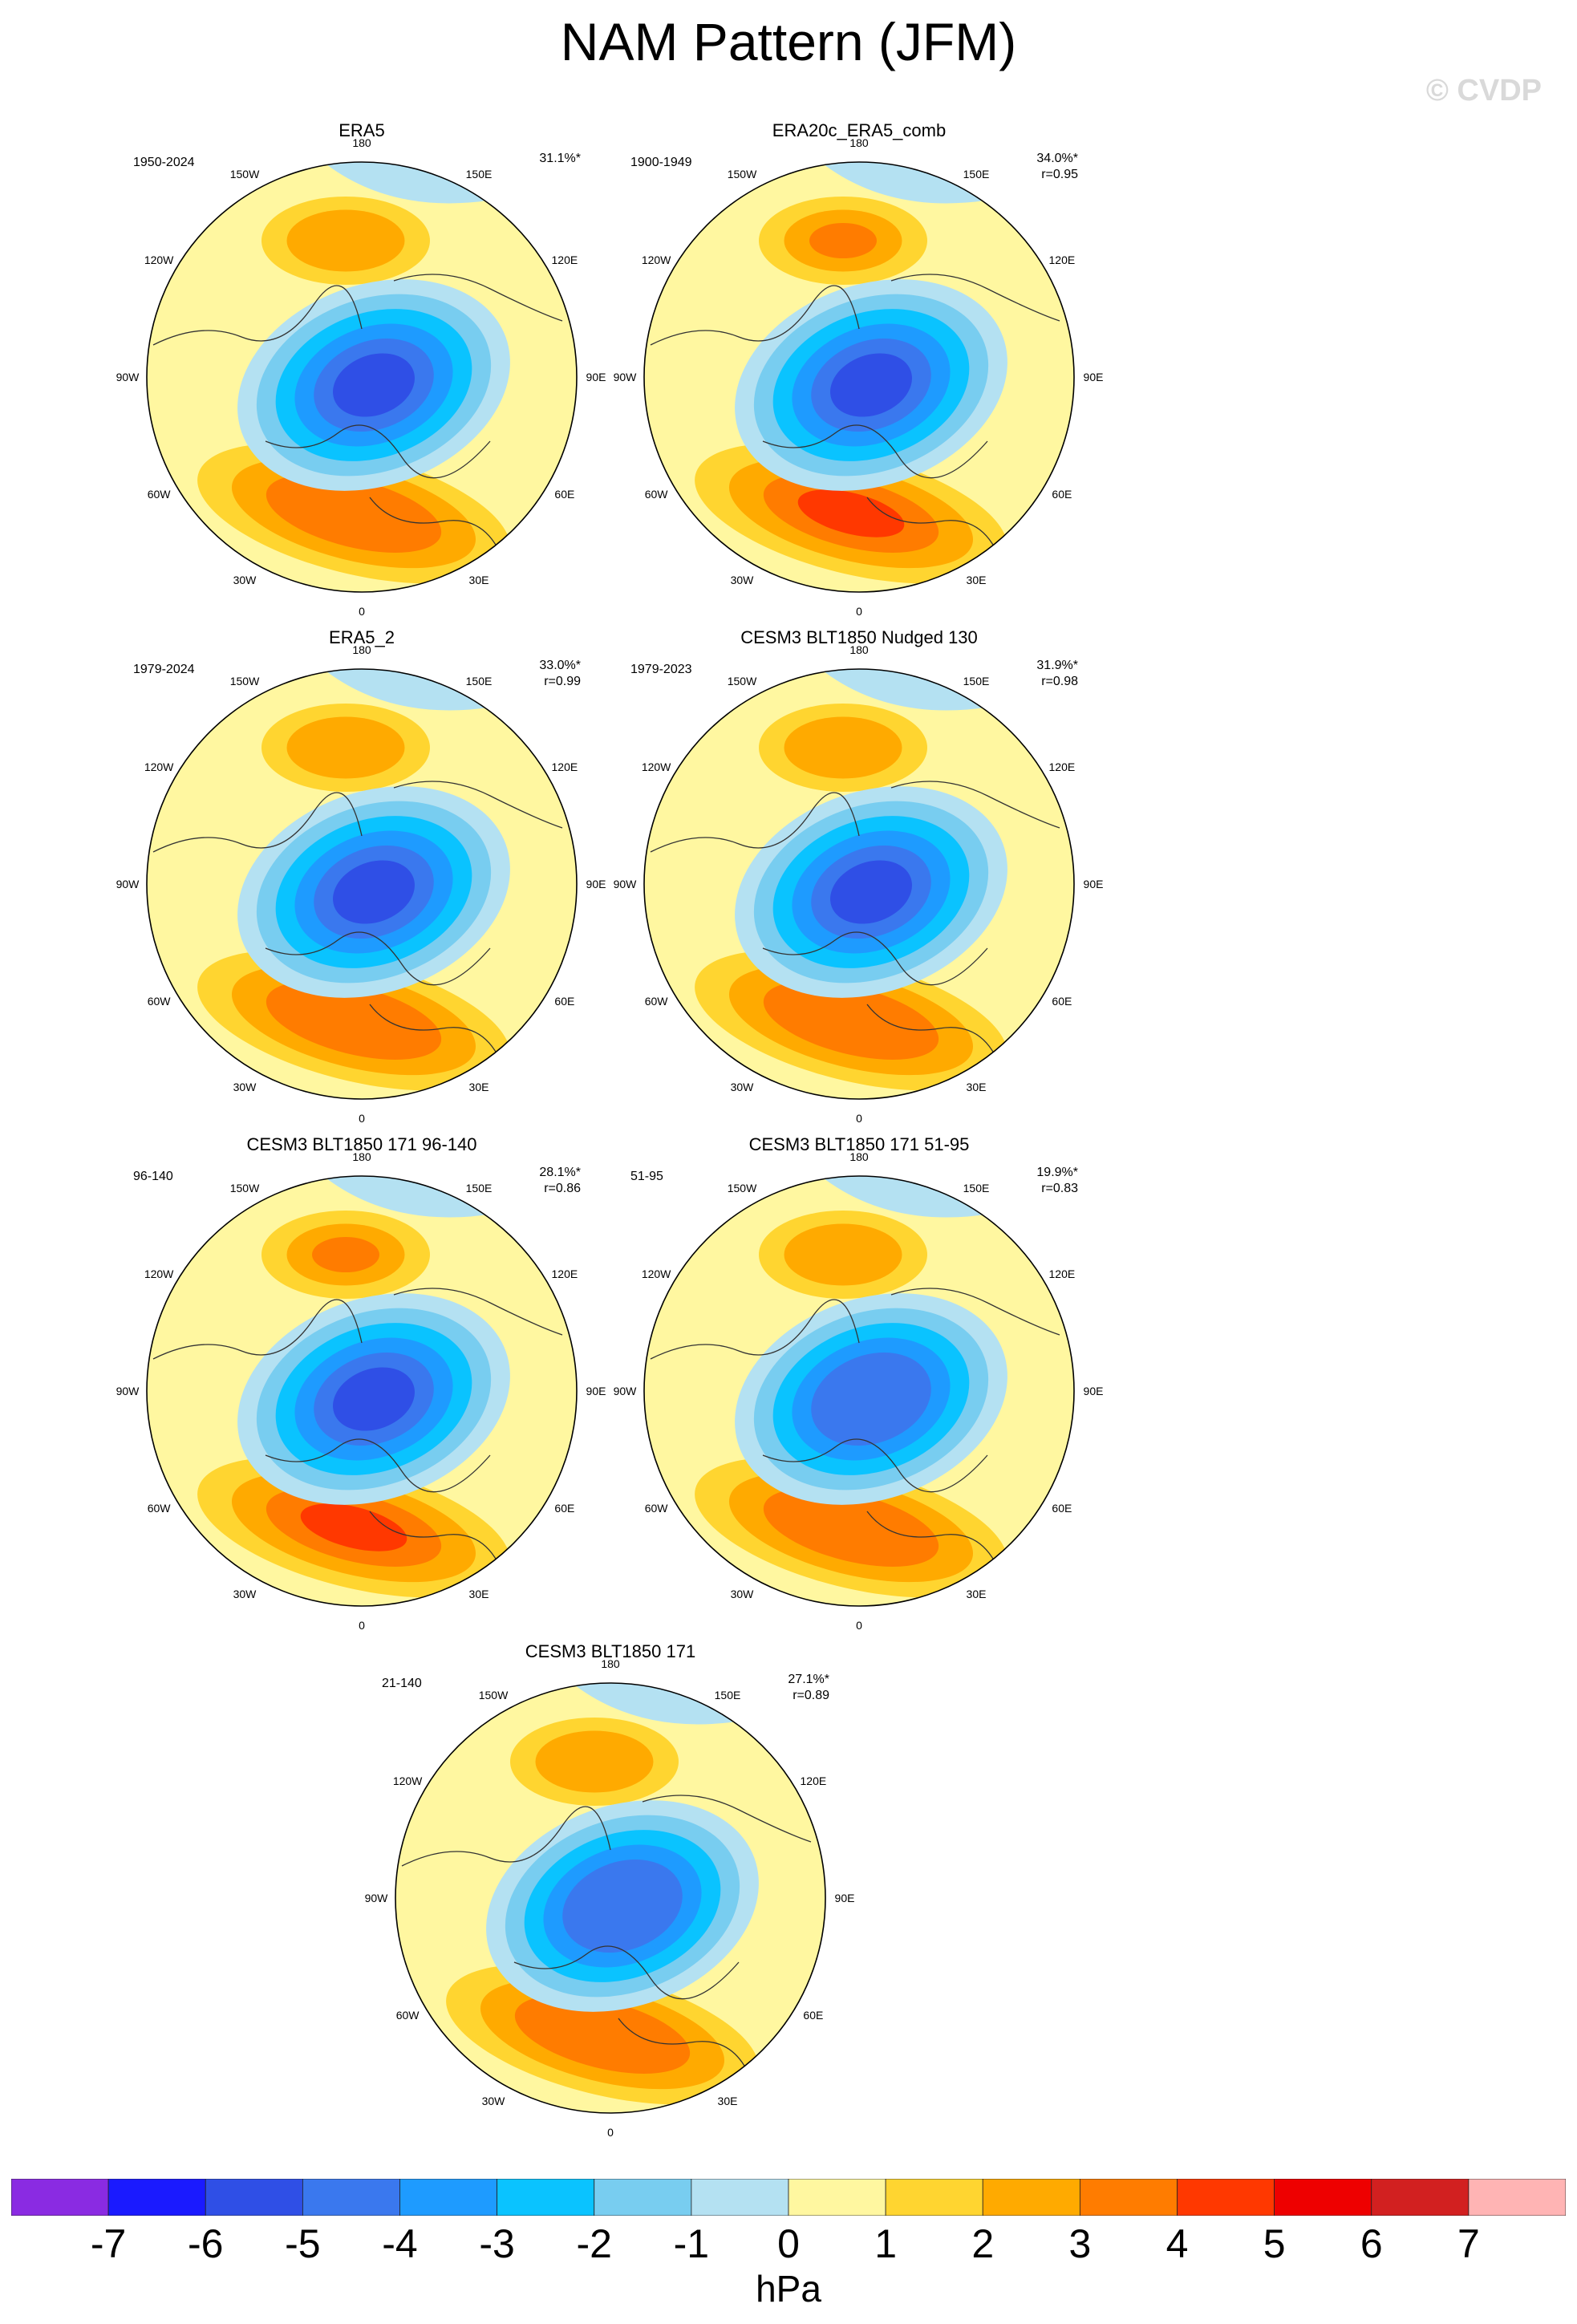 This screenshot has width=1577, height=2324. I want to click on colorbar-tick-label: -4, so click(400, 2243).